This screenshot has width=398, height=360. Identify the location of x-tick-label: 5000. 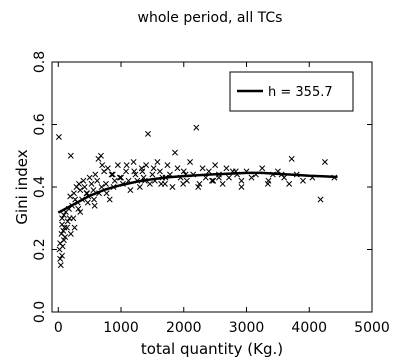
(372, 328).